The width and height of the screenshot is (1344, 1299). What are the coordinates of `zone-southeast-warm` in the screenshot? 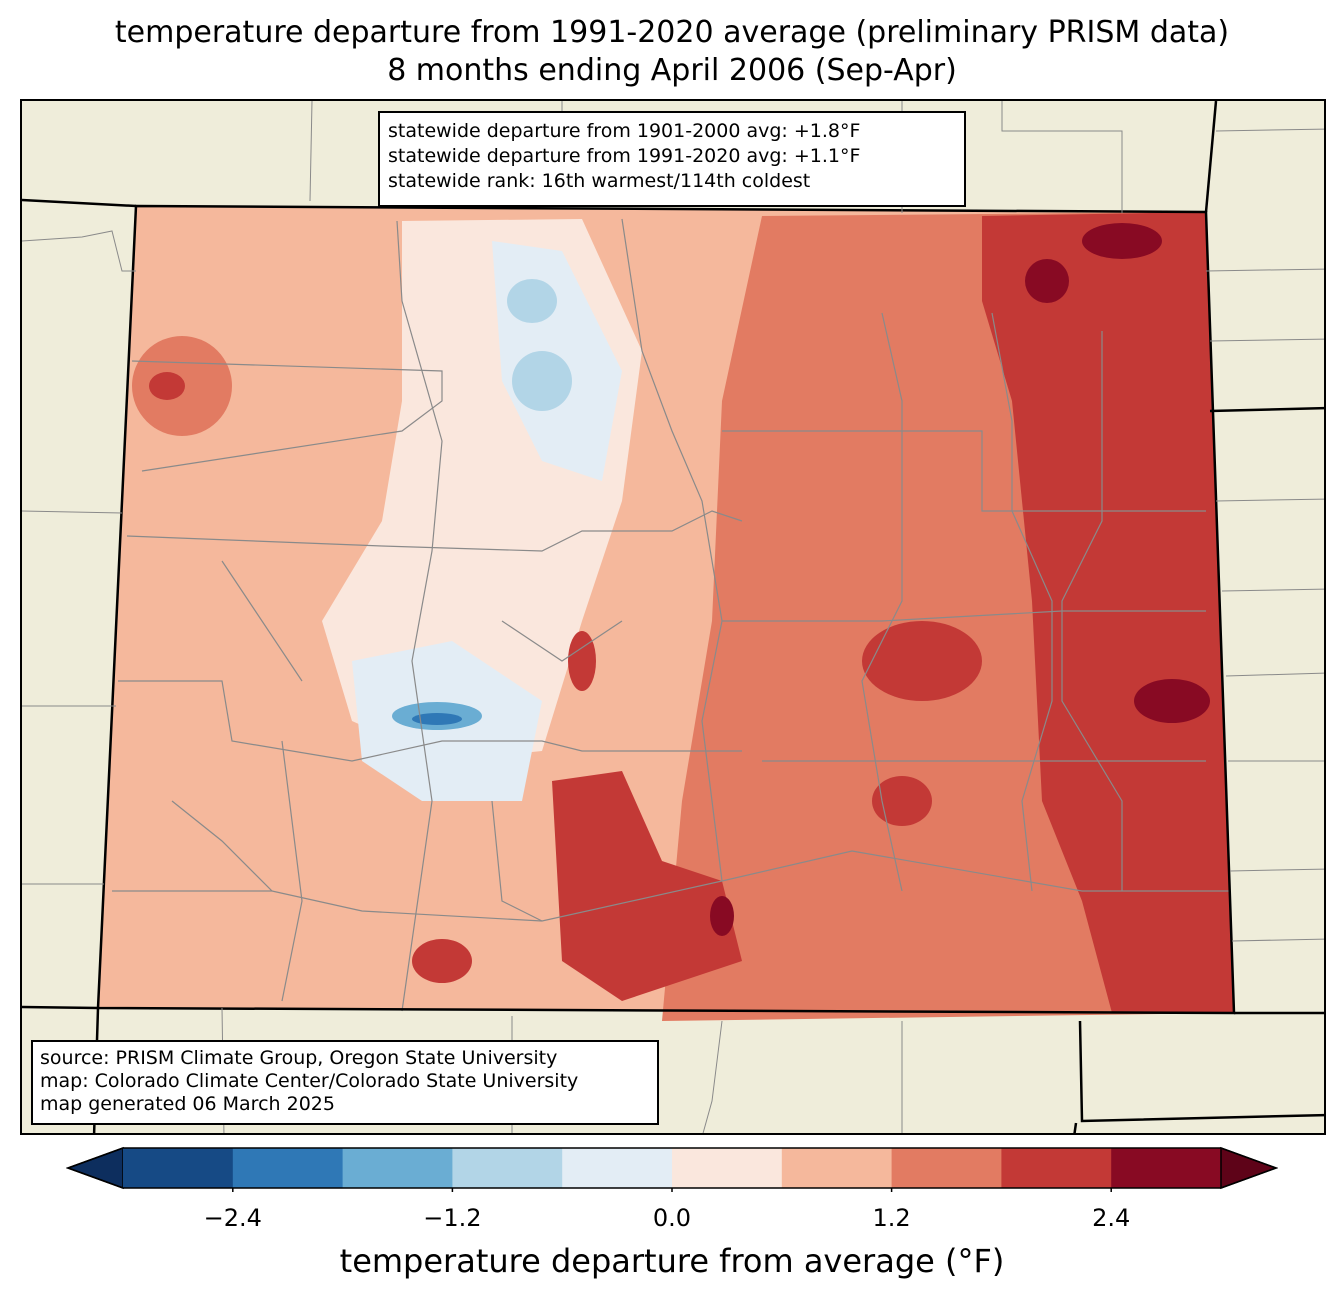 It's located at (902, 801).